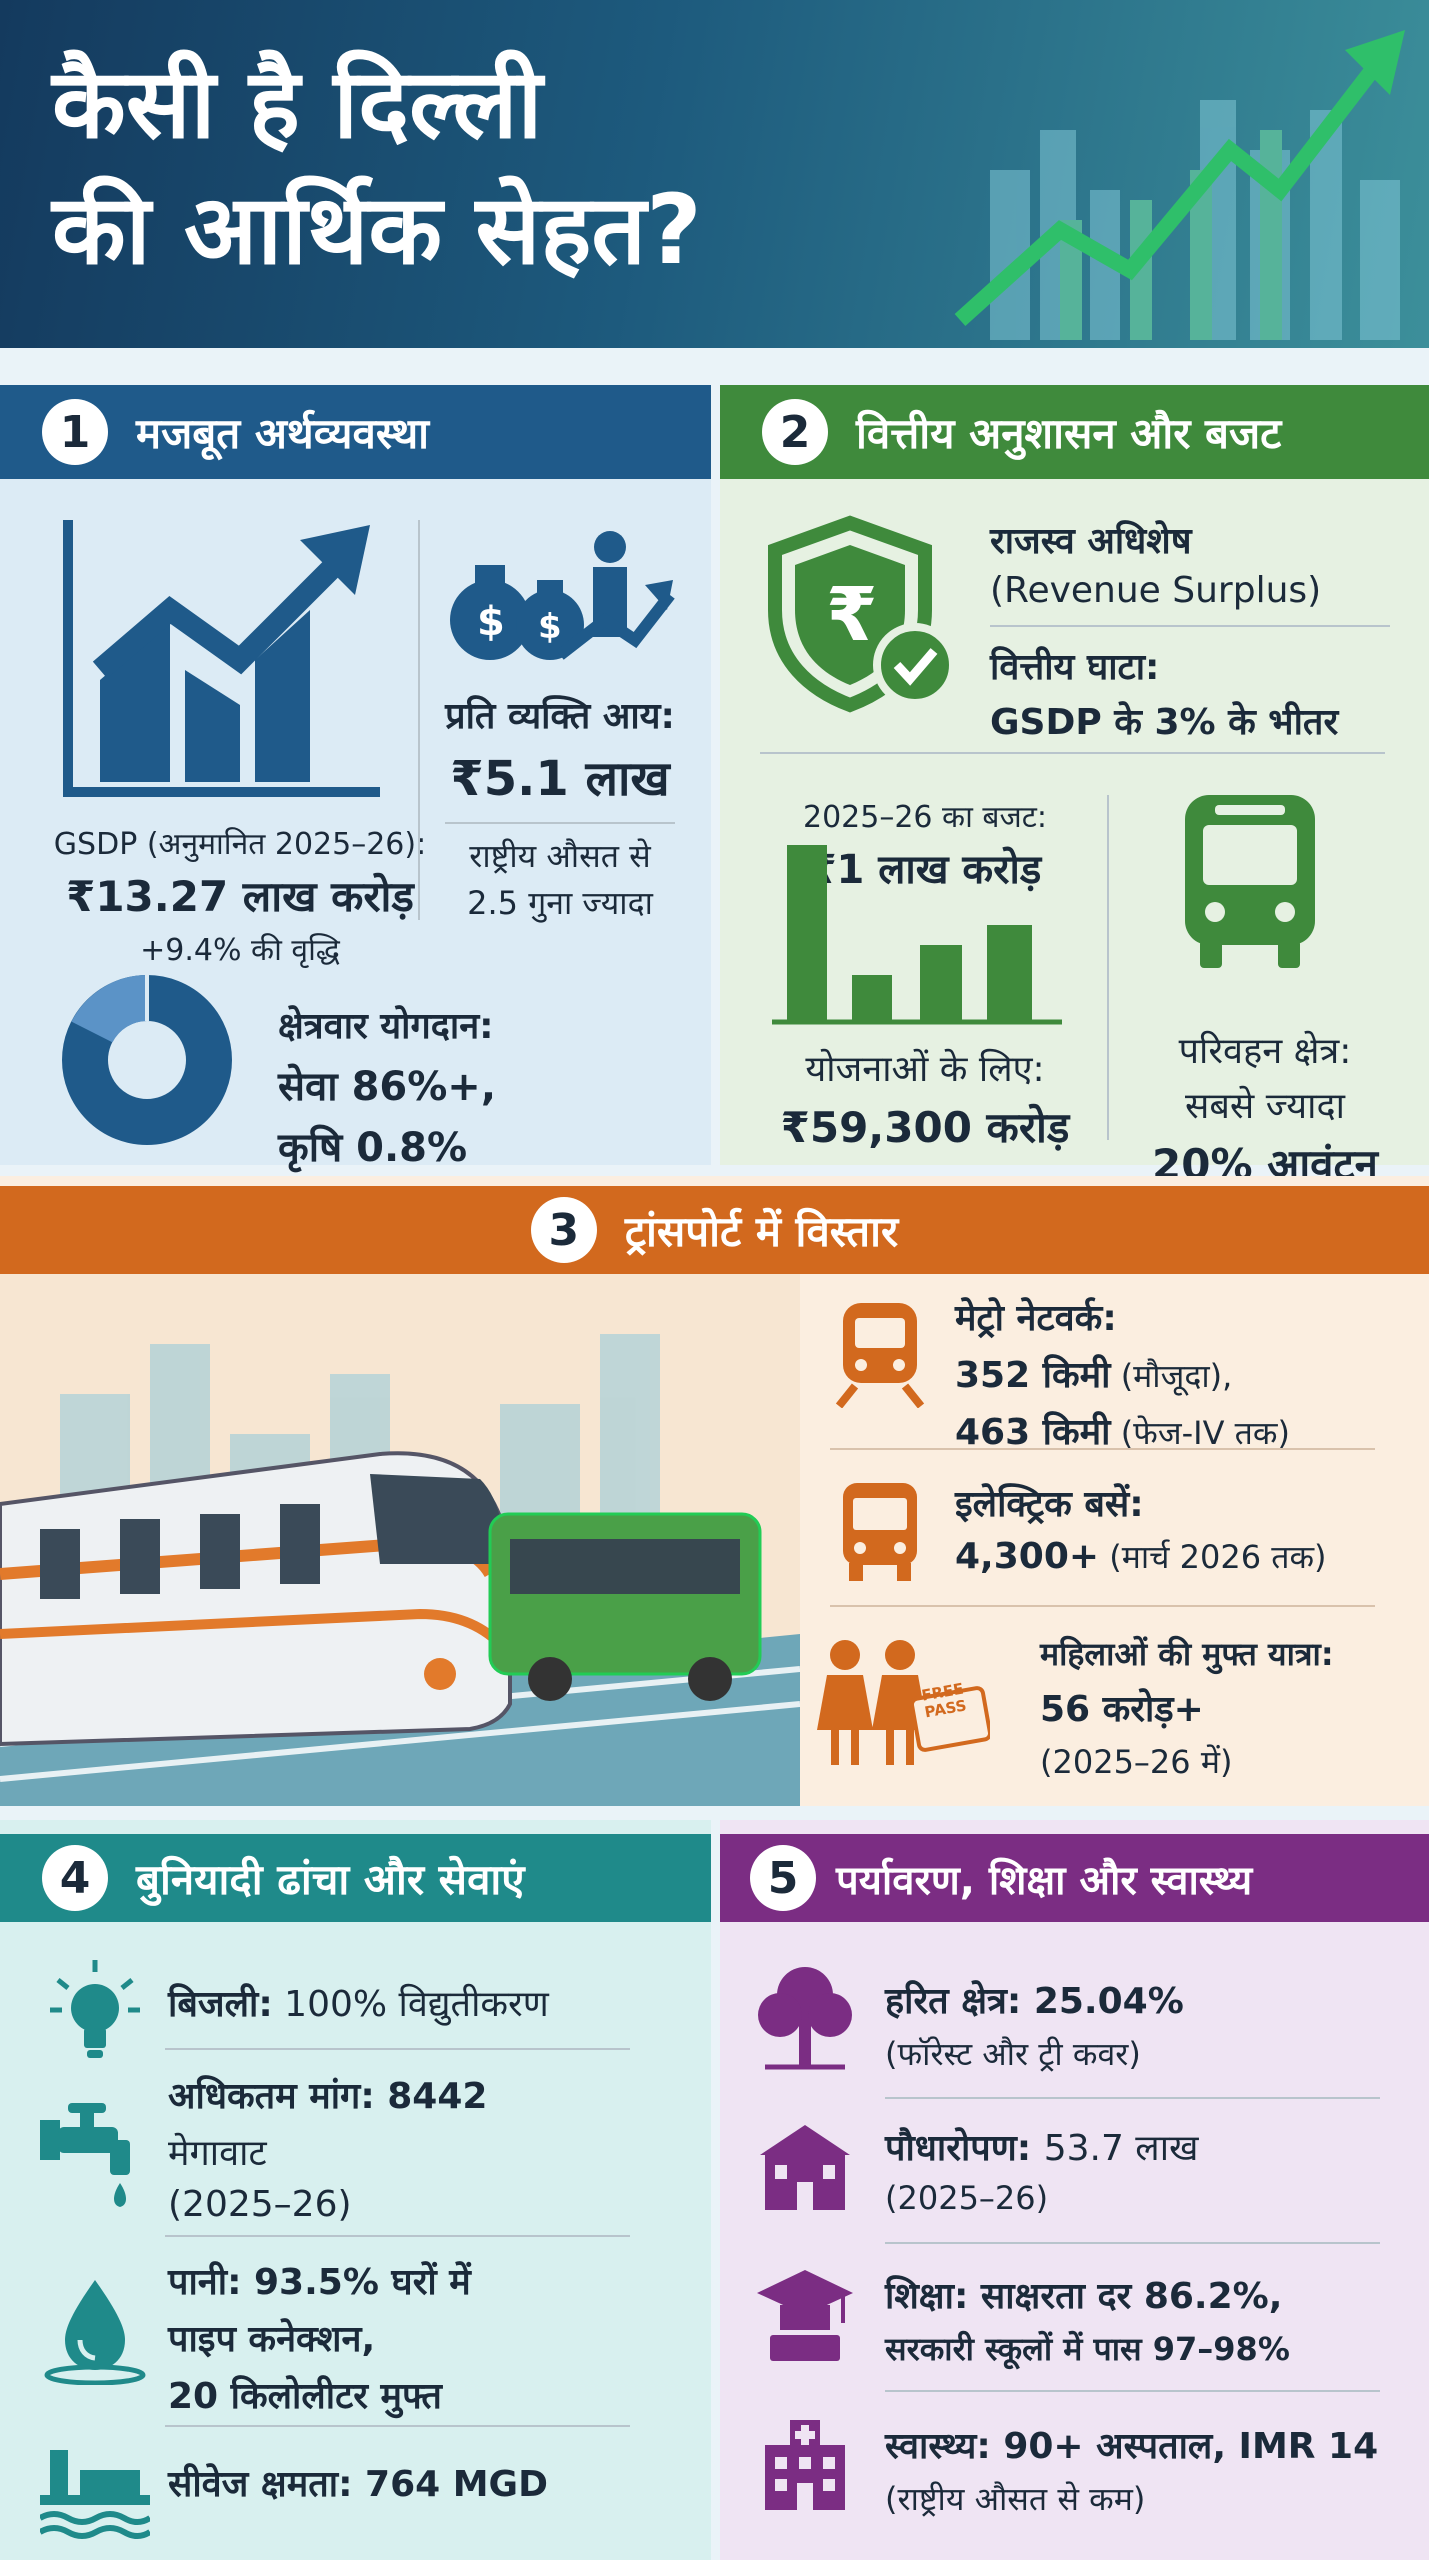 The image size is (1429, 2560). What do you see at coordinates (330, 1879) in the screenshot?
I see `section-title: बुनियादी ढांचा और सेवाएं` at bounding box center [330, 1879].